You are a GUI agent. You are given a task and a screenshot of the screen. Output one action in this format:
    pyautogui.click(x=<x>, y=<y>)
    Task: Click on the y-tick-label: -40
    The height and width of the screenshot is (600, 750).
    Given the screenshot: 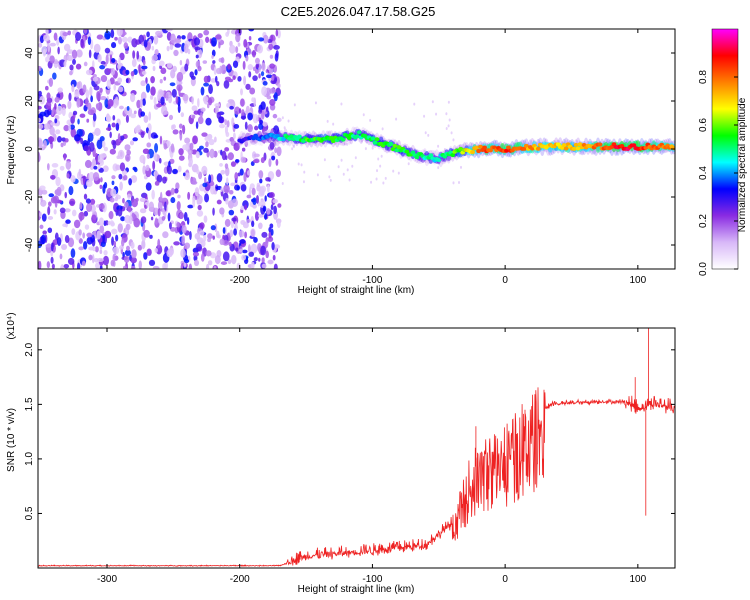 What is the action you would take?
    pyautogui.click(x=29, y=244)
    